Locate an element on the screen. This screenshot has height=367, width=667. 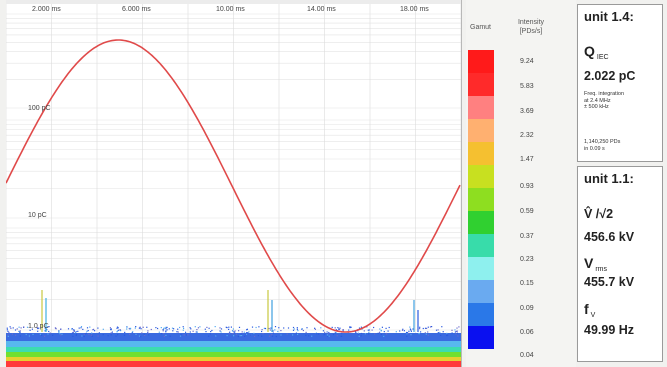
gamut-value: 9.24 is located at coordinates (527, 61).